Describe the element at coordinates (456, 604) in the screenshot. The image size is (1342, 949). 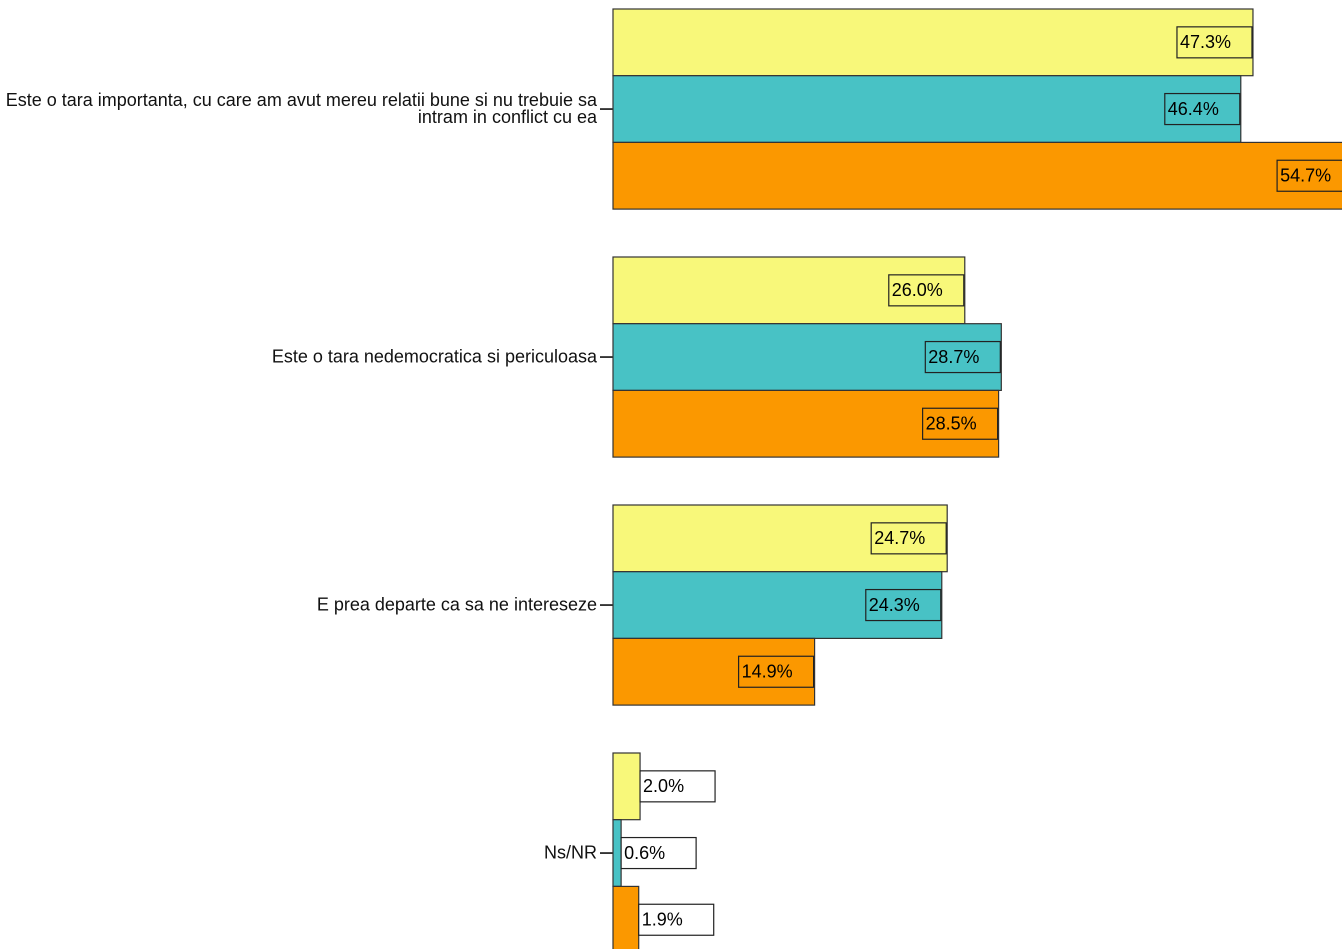
I see `category-label: E prea departe ca sa ne intereseze` at that location.